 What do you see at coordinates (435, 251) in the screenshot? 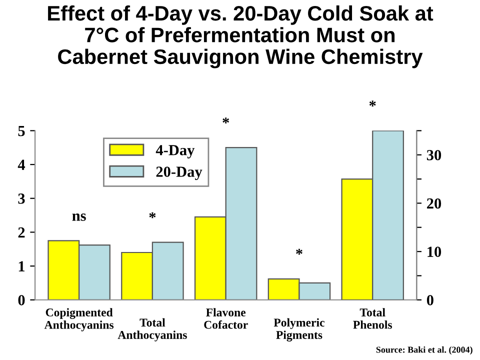
I see `y2-tick-label: 10` at bounding box center [435, 251].